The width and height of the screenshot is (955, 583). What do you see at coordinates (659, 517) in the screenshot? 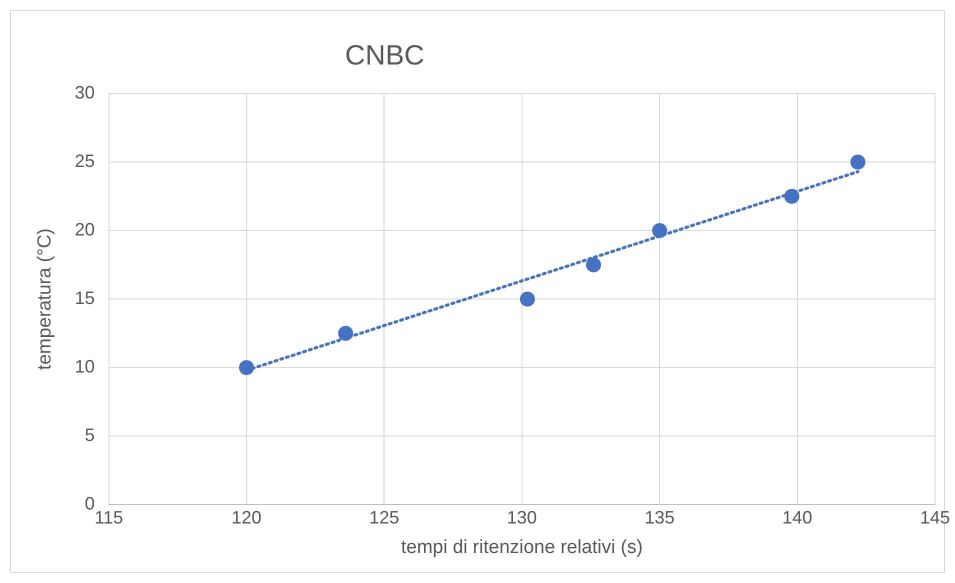
I see `x-tick-label: 135` at bounding box center [659, 517].